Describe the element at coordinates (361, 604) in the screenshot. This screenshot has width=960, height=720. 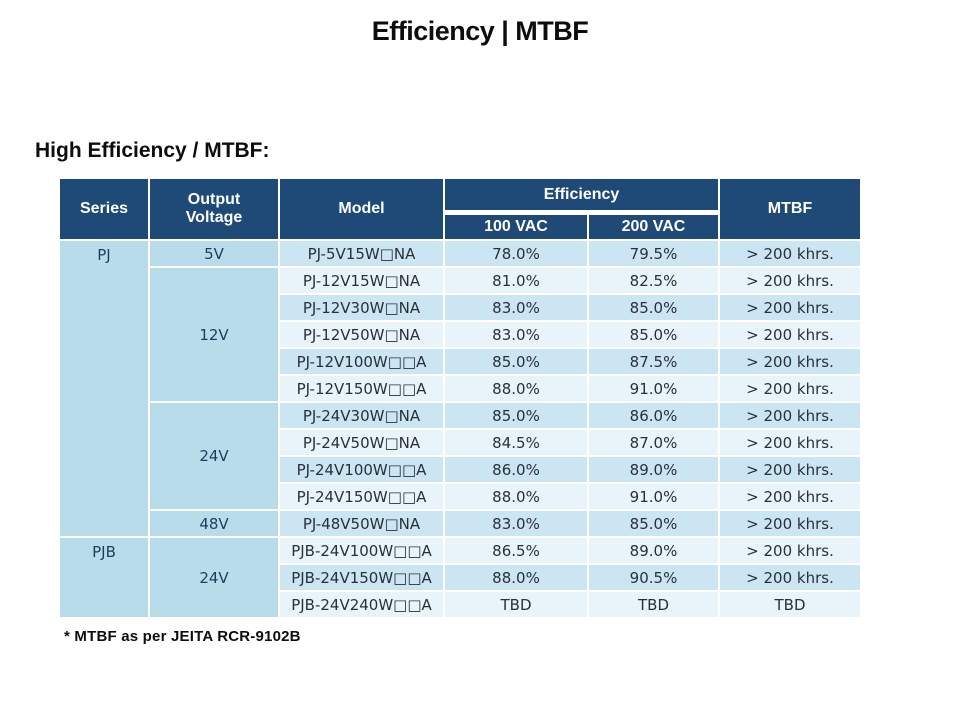
I see `model-cell: PJB-24V240W□□A` at that location.